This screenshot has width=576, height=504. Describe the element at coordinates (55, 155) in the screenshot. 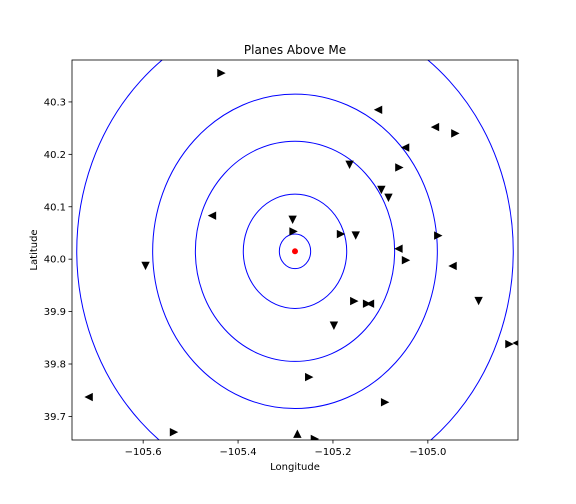

I see `y-tick-label: 40.2` at that location.